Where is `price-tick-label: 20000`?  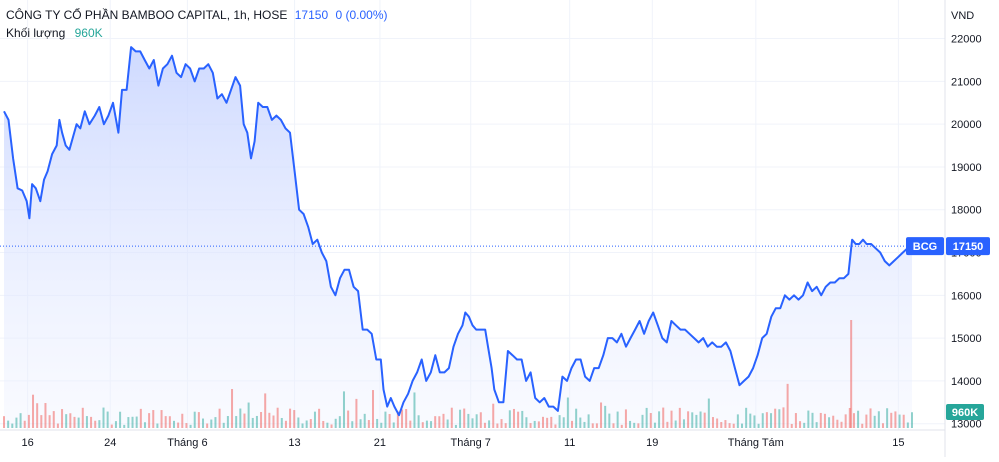 price-tick-label: 20000 is located at coordinates (966, 125).